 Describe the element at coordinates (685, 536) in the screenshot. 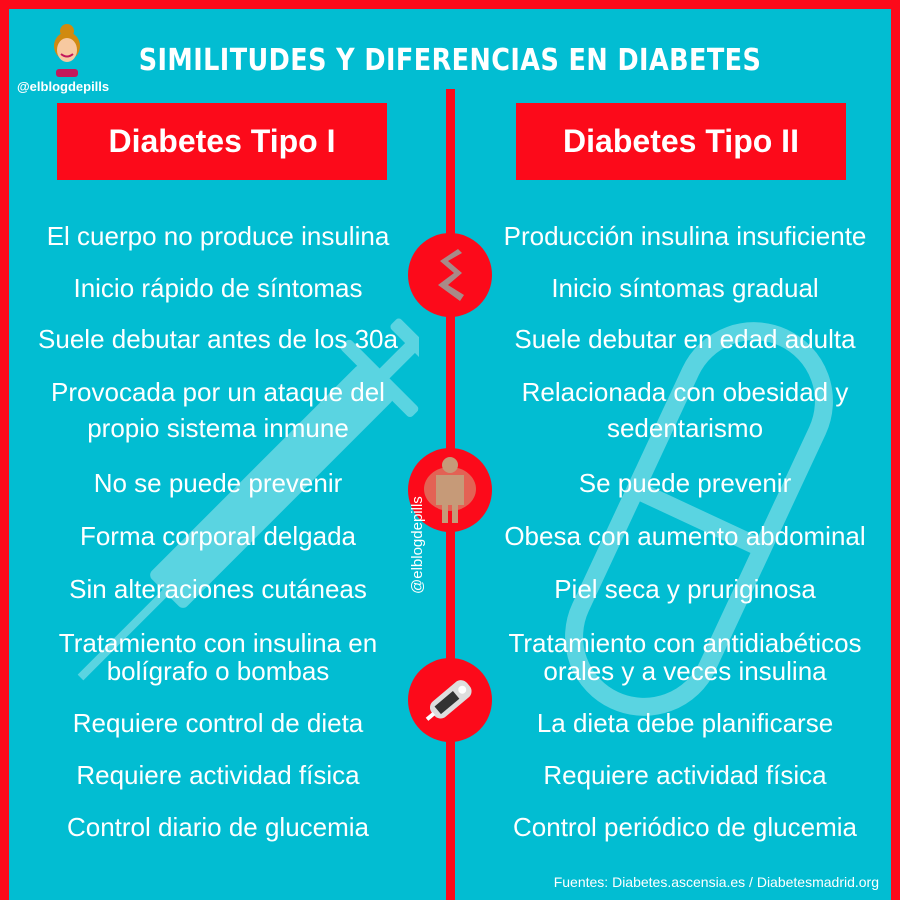

I see `list-item: Obesa con aumento abdominal` at that location.